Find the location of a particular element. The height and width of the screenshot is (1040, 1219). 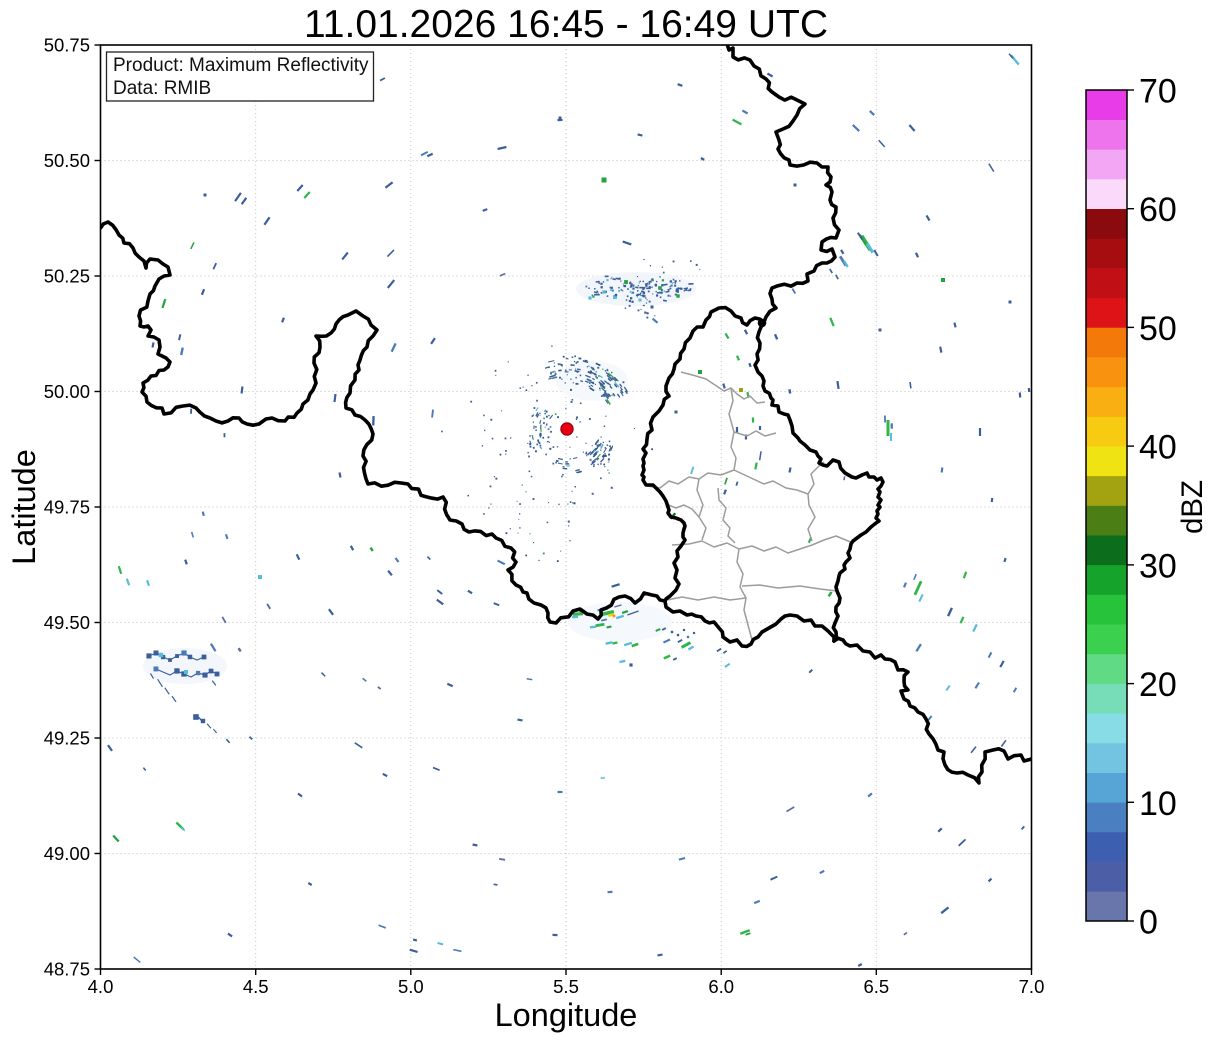

svg-text: 49.00 is located at coordinates (67, 853).